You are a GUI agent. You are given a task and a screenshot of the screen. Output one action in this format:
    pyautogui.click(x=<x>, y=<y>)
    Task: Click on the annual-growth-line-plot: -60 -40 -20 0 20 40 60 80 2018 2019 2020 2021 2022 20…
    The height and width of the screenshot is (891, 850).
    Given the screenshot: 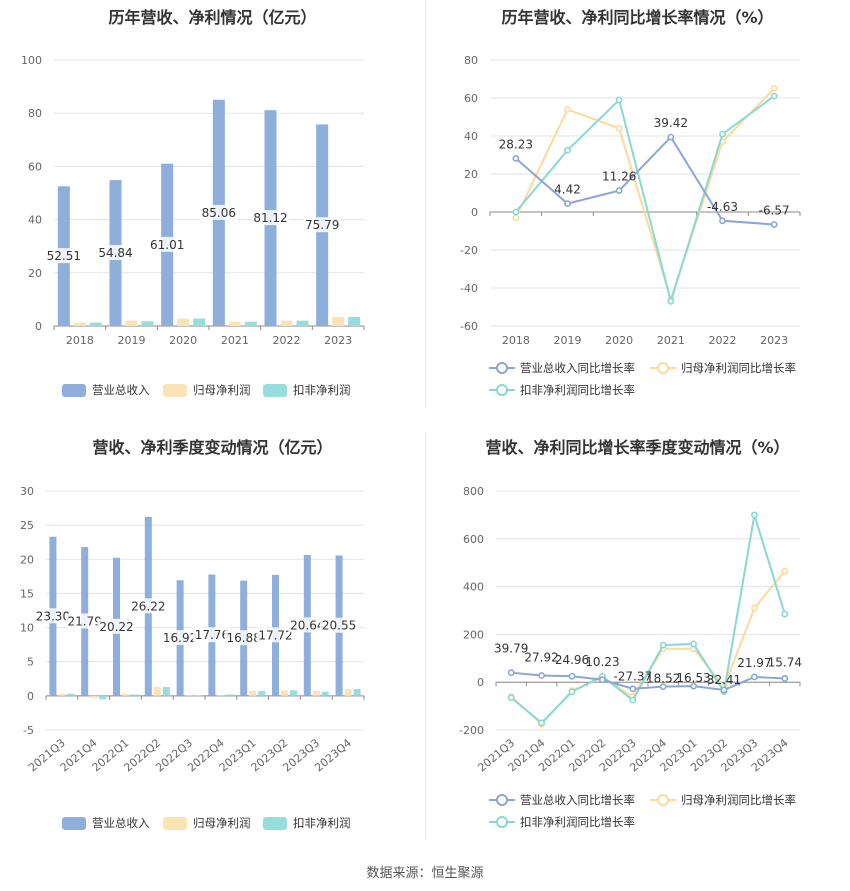 What is the action you would take?
    pyautogui.click(x=630, y=200)
    